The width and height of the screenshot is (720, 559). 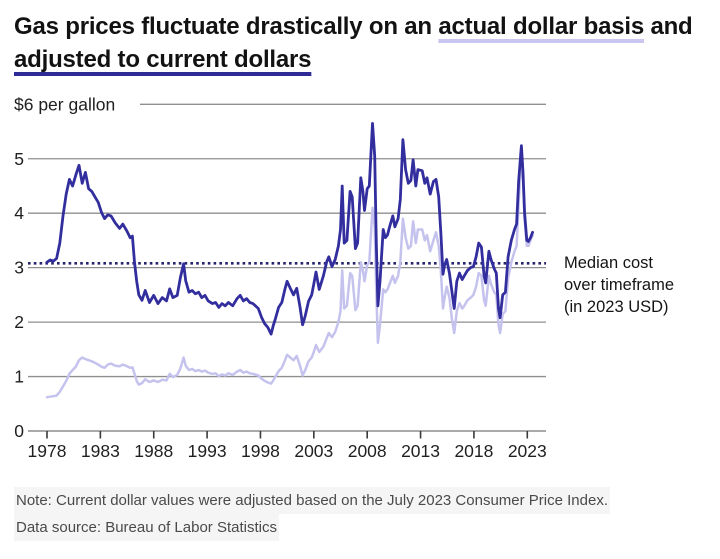 I want to click on y-axis-label: 5, so click(x=19, y=159).